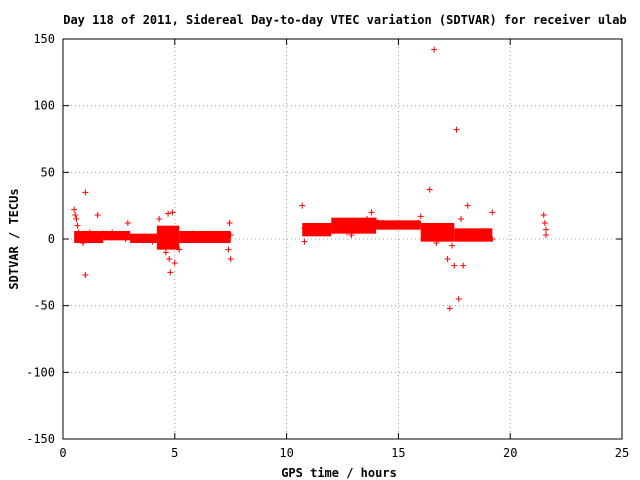 The height and width of the screenshot is (480, 640). Describe the element at coordinates (174, 453) in the screenshot. I see `x-tick-label: 5` at that location.